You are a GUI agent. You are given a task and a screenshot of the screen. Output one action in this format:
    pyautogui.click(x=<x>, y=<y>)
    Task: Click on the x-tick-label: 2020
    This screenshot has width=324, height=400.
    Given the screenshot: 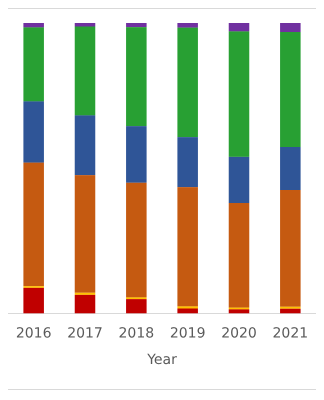 What is the action you would take?
    pyautogui.click(x=239, y=333)
    